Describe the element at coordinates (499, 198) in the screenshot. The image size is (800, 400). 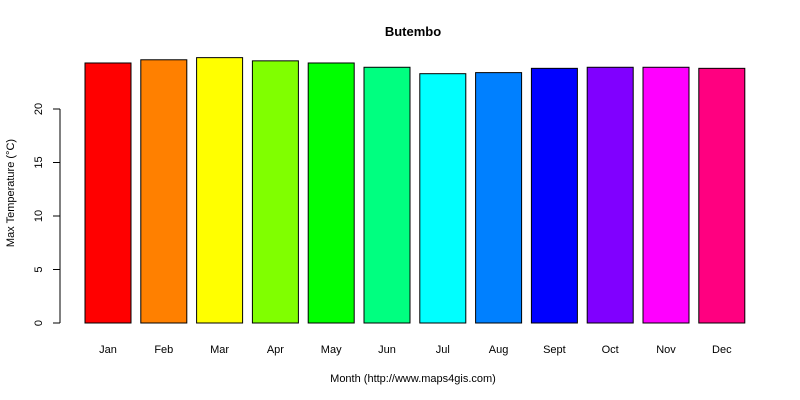
I see `bar-aug` at that location.